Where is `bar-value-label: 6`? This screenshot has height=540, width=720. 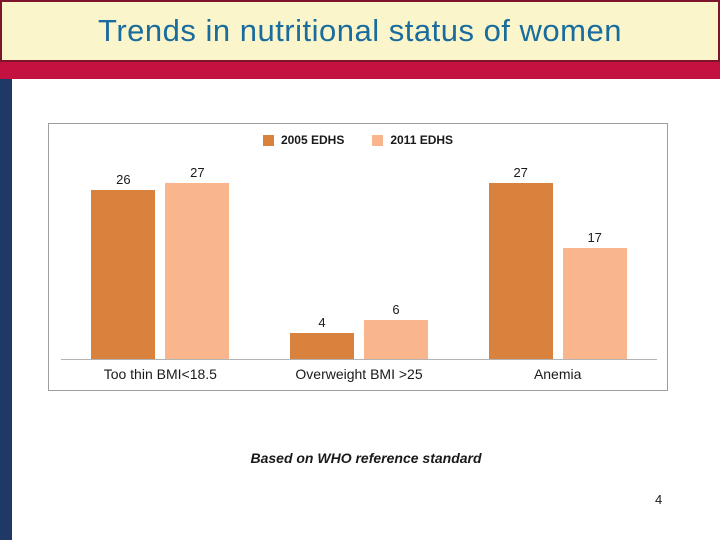
bar-value-label: 6 is located at coordinates (396, 309).